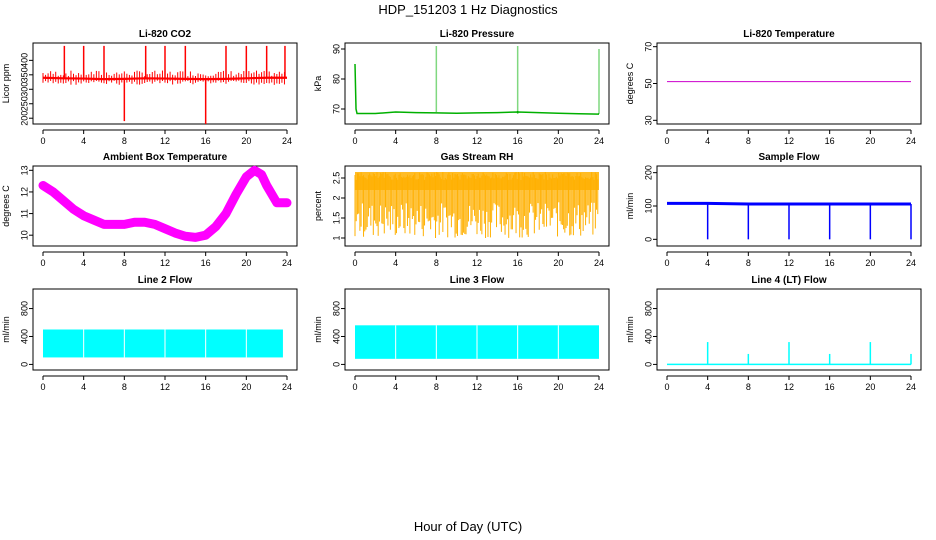  I want to click on li-820-temperature-xtick-label: 4, so click(707, 141).